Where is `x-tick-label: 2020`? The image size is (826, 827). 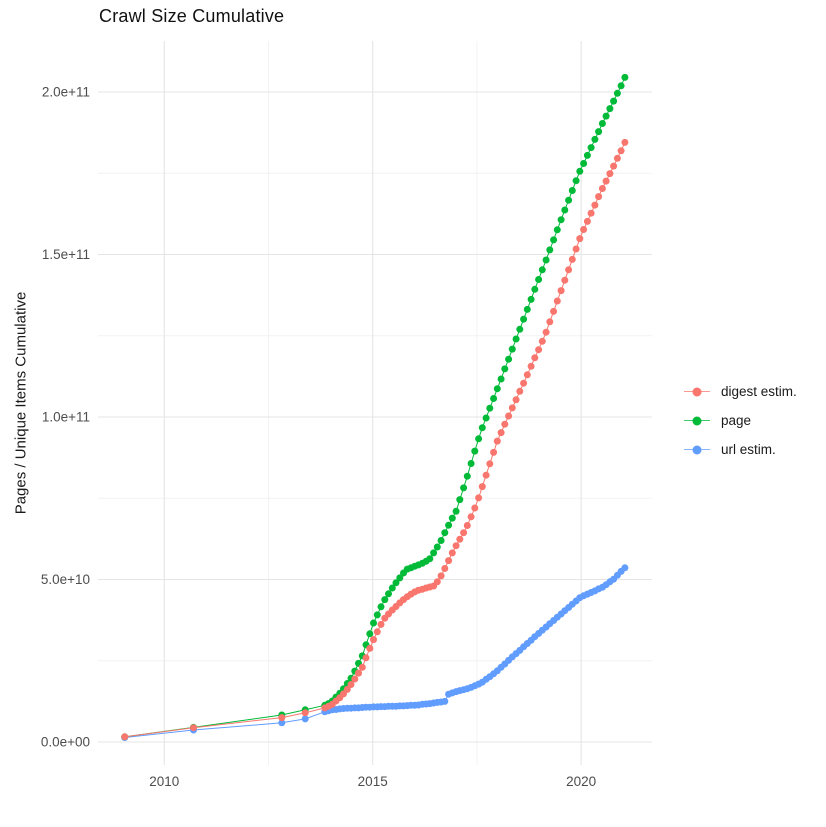 x-tick-label: 2020 is located at coordinates (581, 781).